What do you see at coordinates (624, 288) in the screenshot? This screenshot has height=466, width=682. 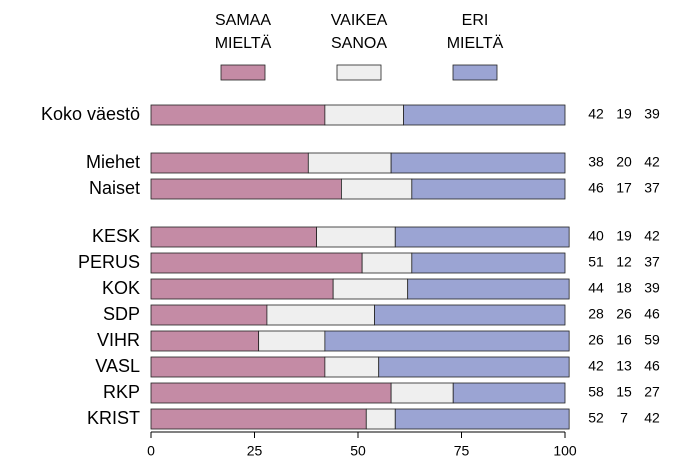 I see `value-label: 18` at bounding box center [624, 288].